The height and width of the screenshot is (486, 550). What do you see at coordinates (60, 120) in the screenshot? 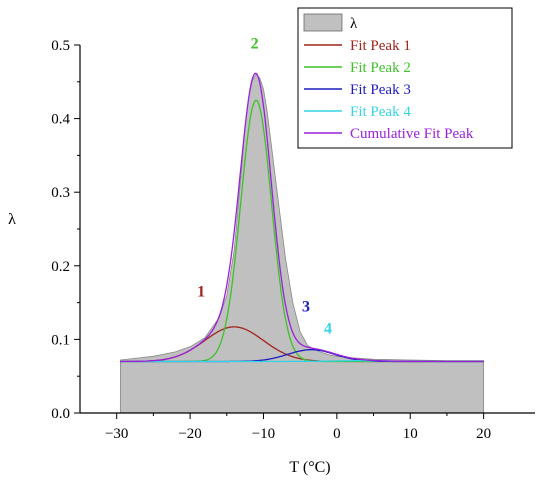
I see `y-tick-label: 0.4` at bounding box center [60, 120].